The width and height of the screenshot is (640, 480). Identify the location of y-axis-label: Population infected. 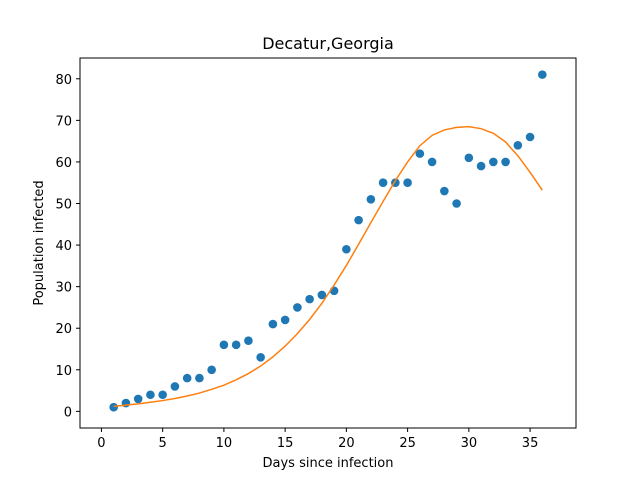
(39, 242).